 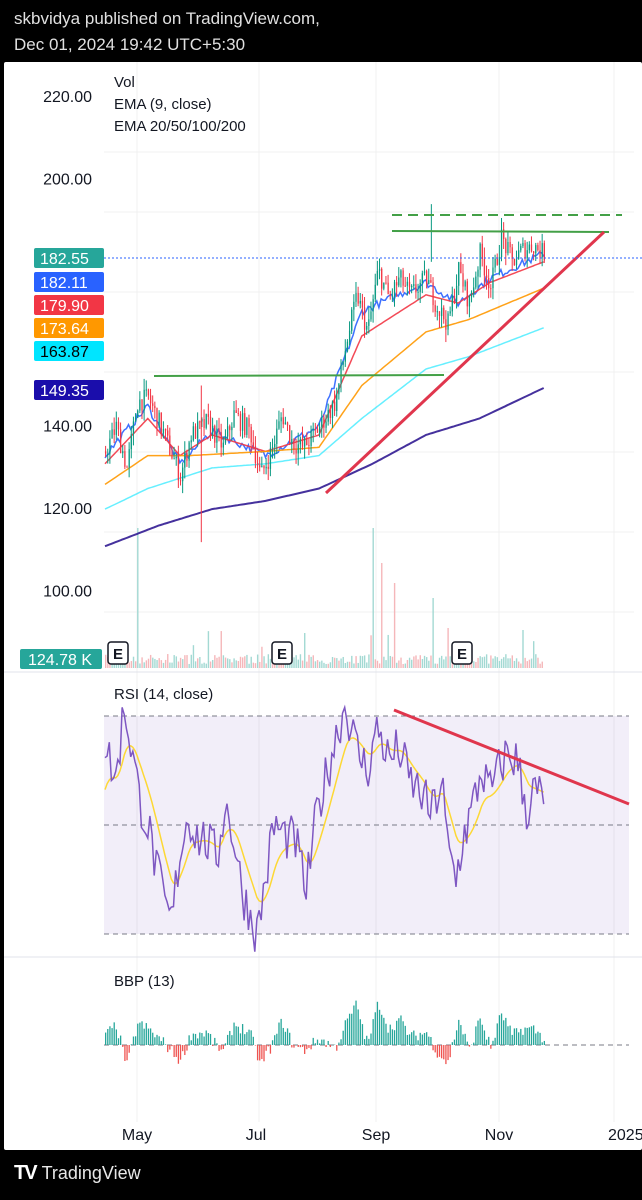 What do you see at coordinates (465, 362) in the screenshot?
I see `ascending-trendline` at bounding box center [465, 362].